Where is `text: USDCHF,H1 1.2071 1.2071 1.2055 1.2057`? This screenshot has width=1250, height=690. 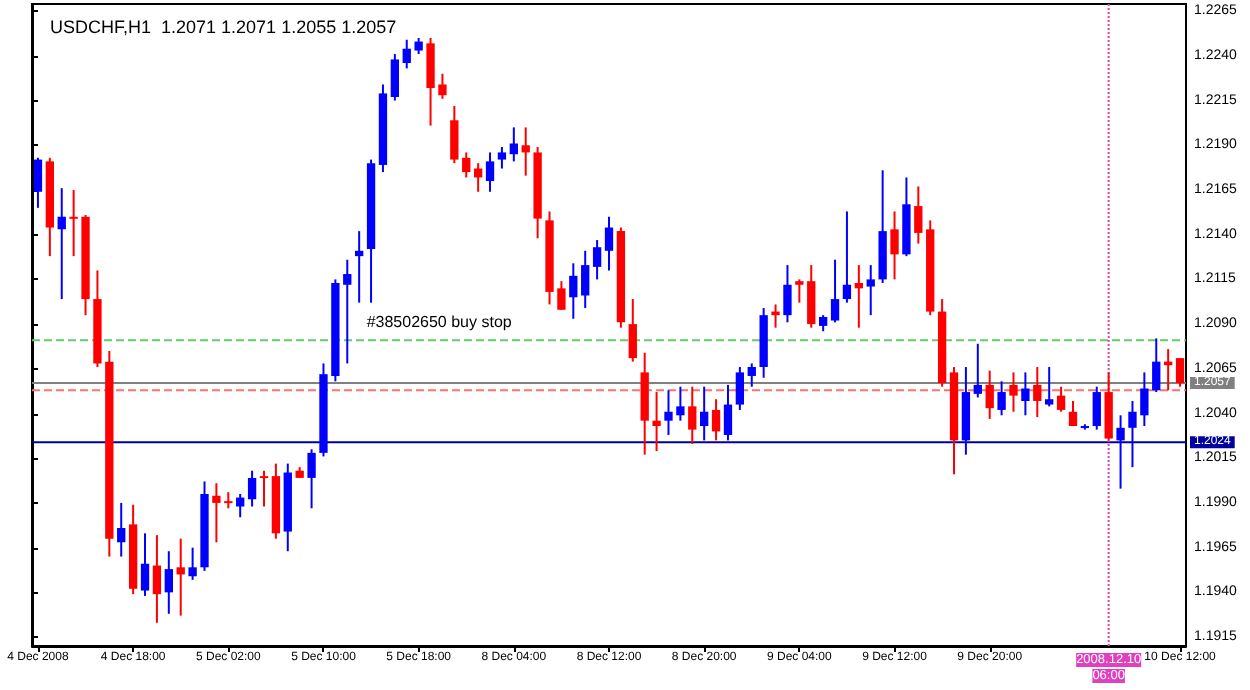 text: USDCHF,H1 1.2071 1.2071 1.2055 1.2057 is located at coordinates (223, 27).